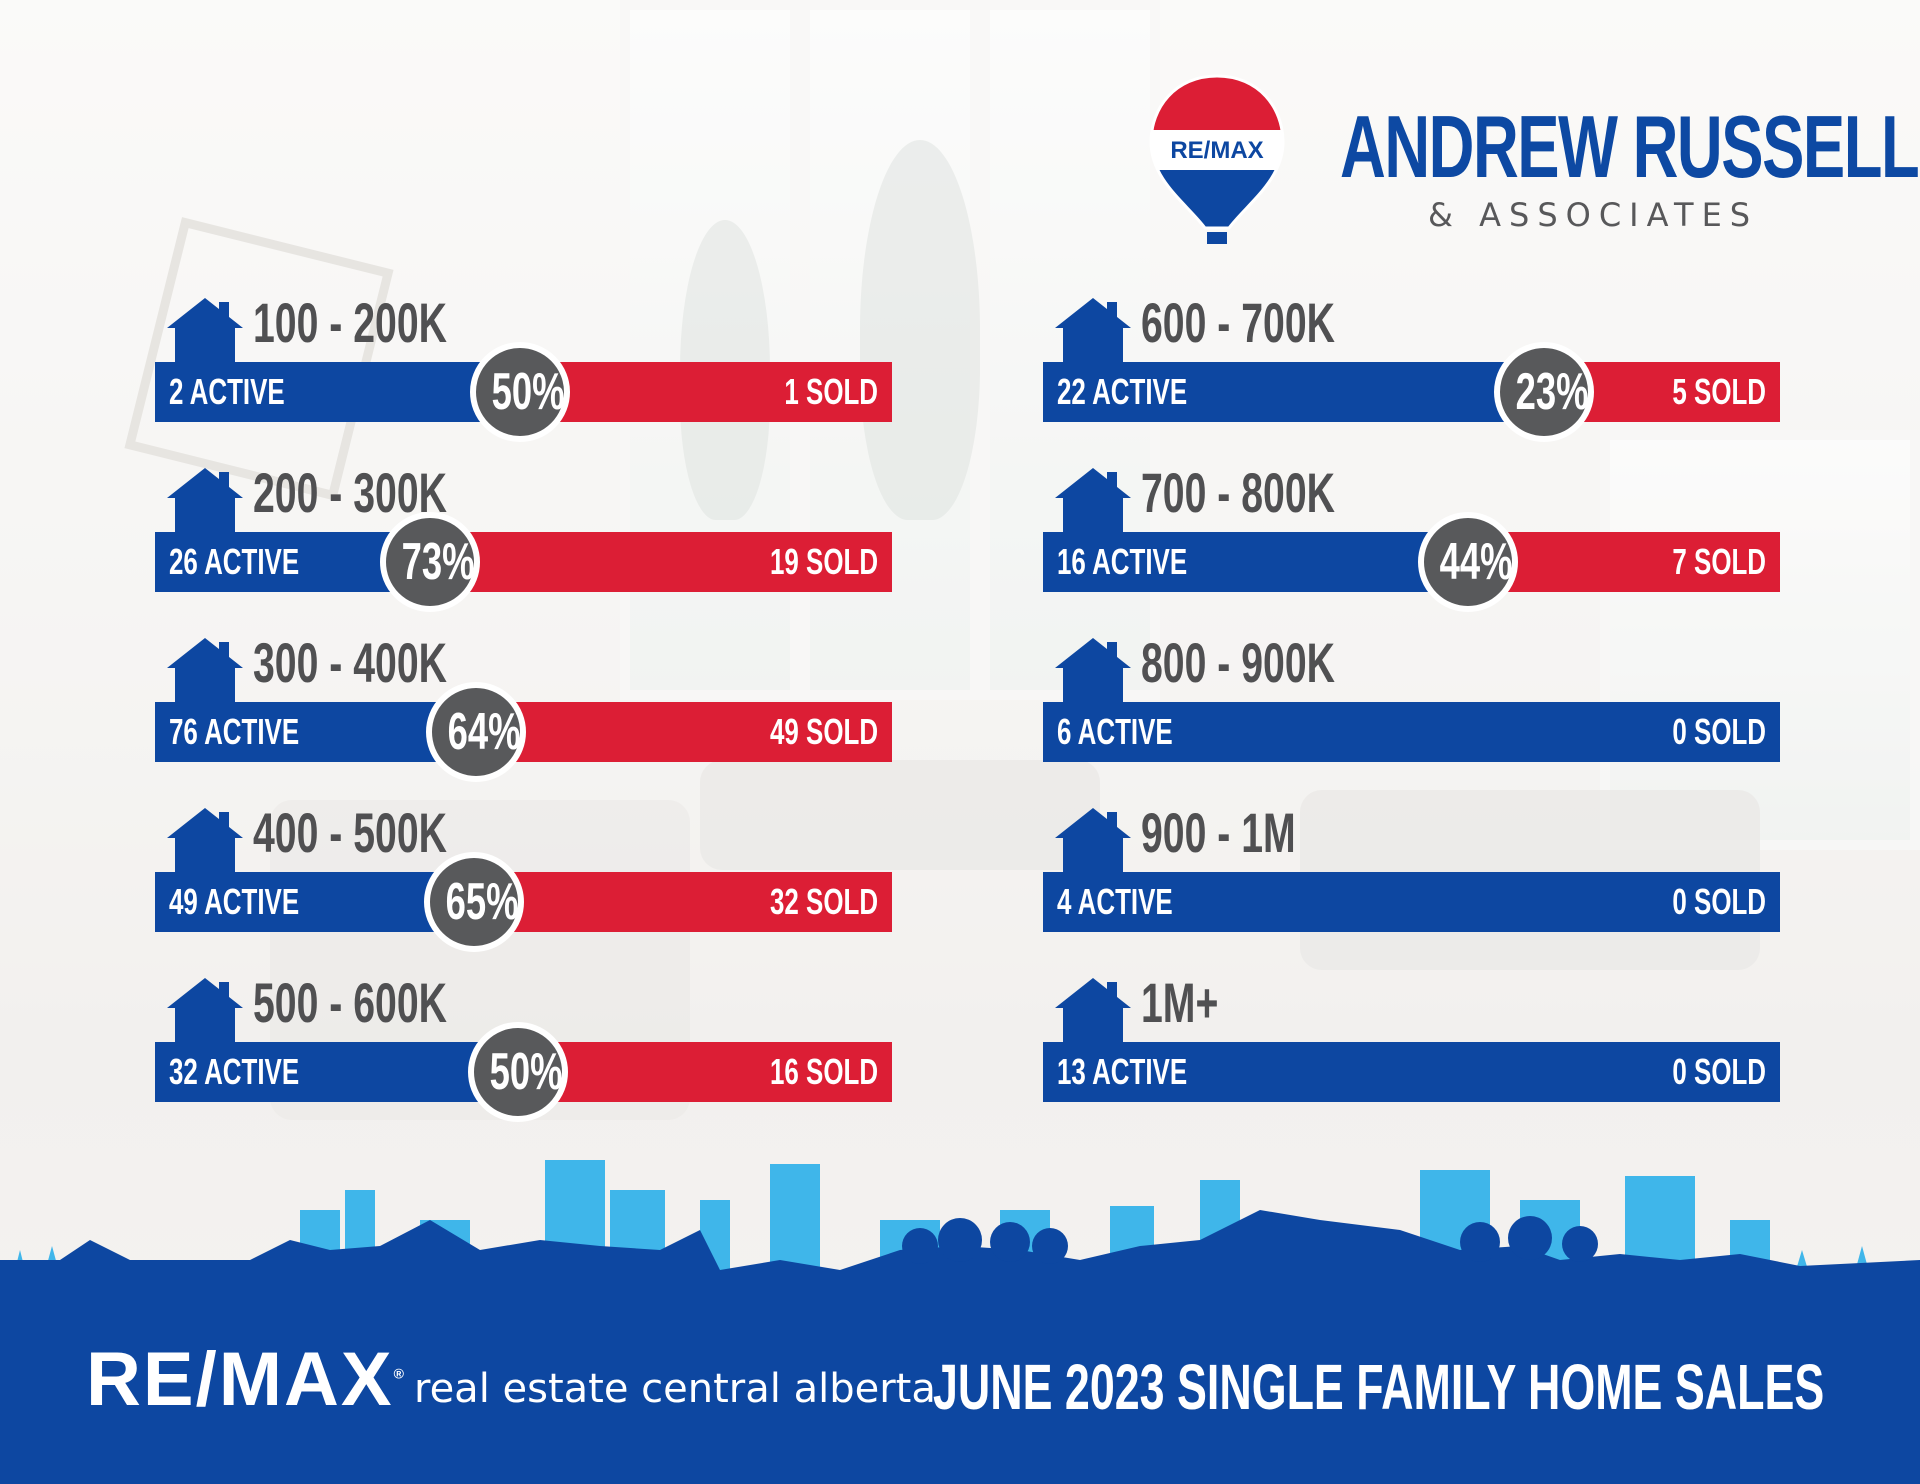 This screenshot has height=1484, width=1920. What do you see at coordinates (675, 1389) in the screenshot?
I see `footer-tagline: real estate central alberta` at bounding box center [675, 1389].